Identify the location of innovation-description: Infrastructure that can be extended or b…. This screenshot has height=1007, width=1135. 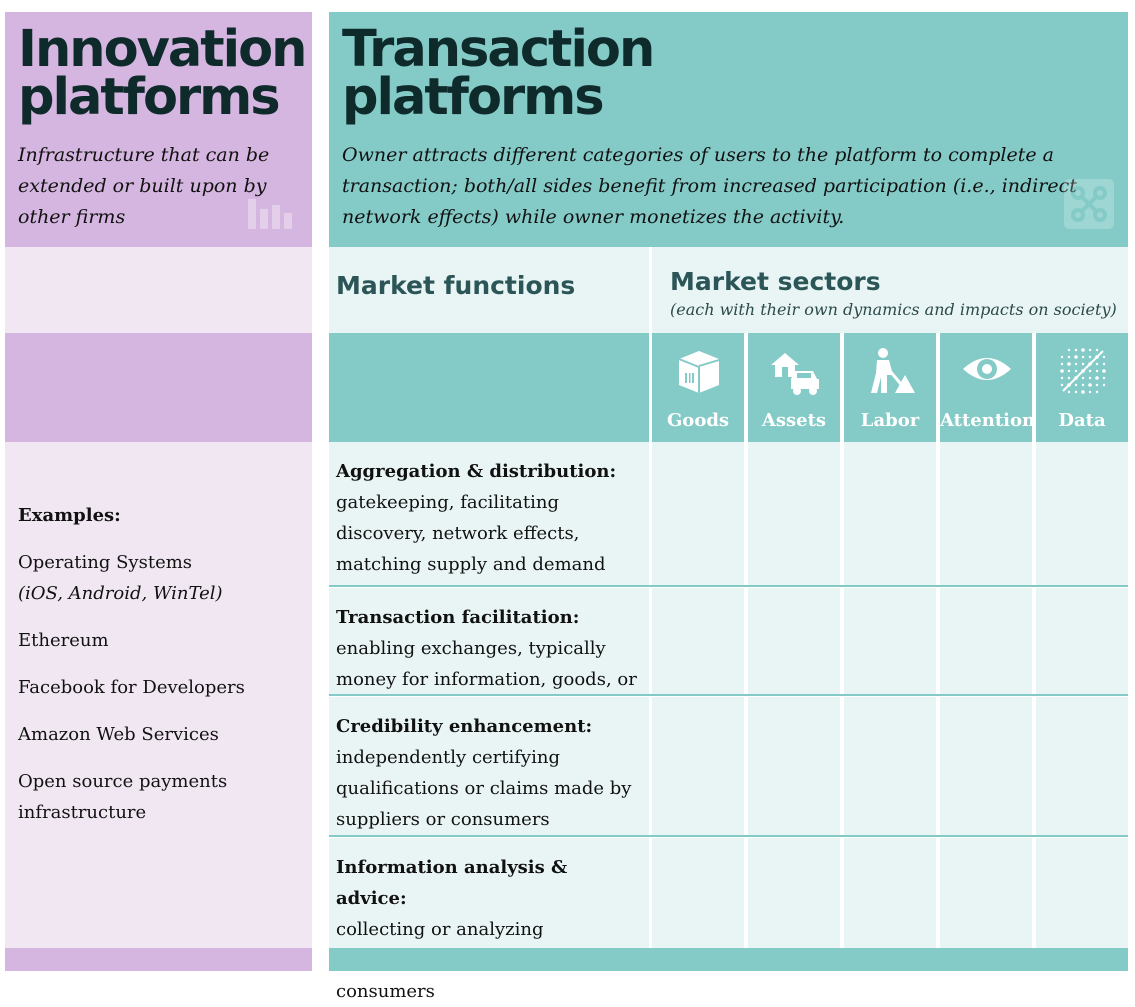
(144, 186).